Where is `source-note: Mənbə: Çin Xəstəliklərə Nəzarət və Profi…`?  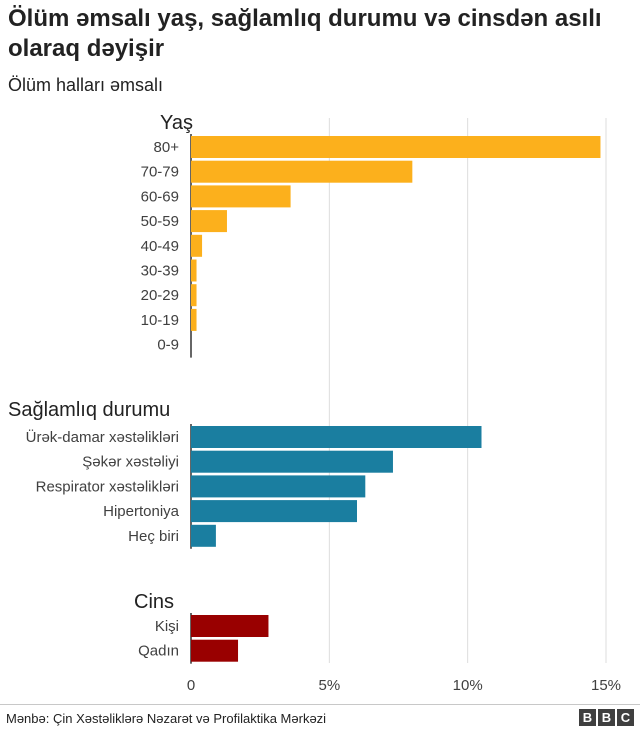 source-note: Mənbə: Çin Xəstəliklərə Nəzarət və Profi… is located at coordinates (166, 718).